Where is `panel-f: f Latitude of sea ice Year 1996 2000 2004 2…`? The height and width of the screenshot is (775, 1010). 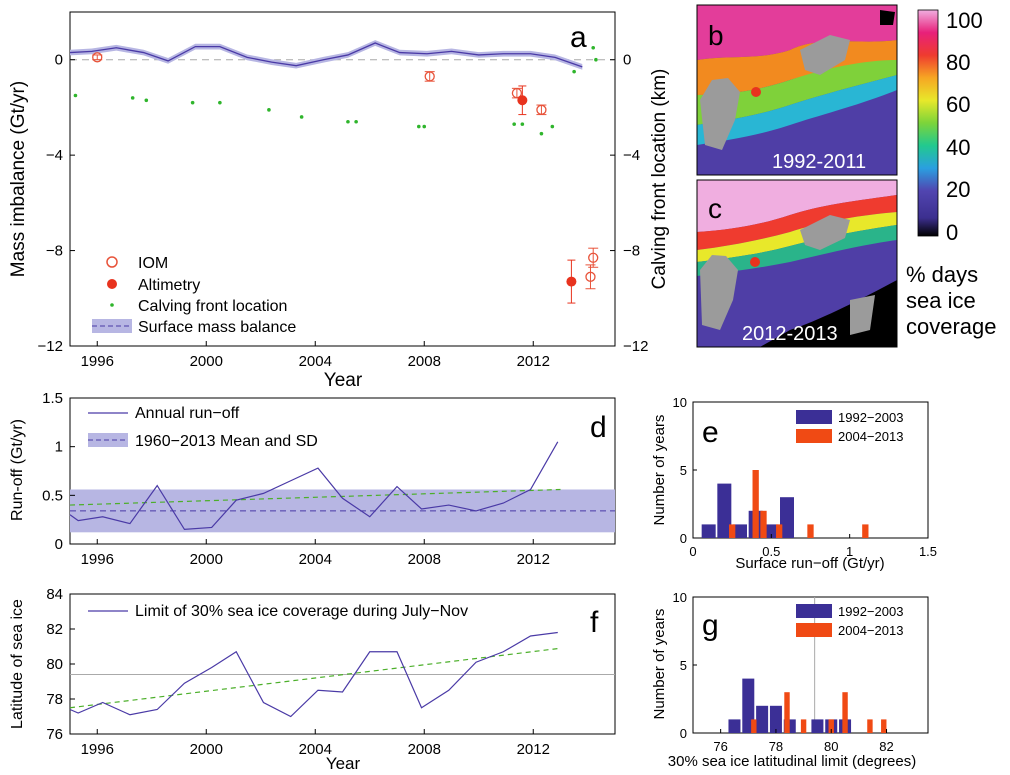
panel-f: f Latitude of sea ice Year 1996 2000 2004 2… is located at coordinates (312, 679).